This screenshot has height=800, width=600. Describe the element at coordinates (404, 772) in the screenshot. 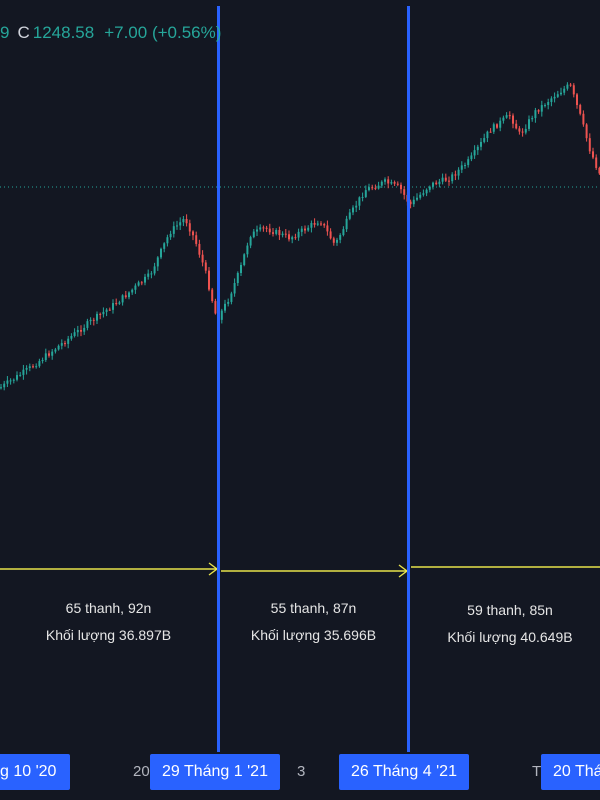

I see `time-tag-marker-2: 26 Tháng 4 '21` at that location.